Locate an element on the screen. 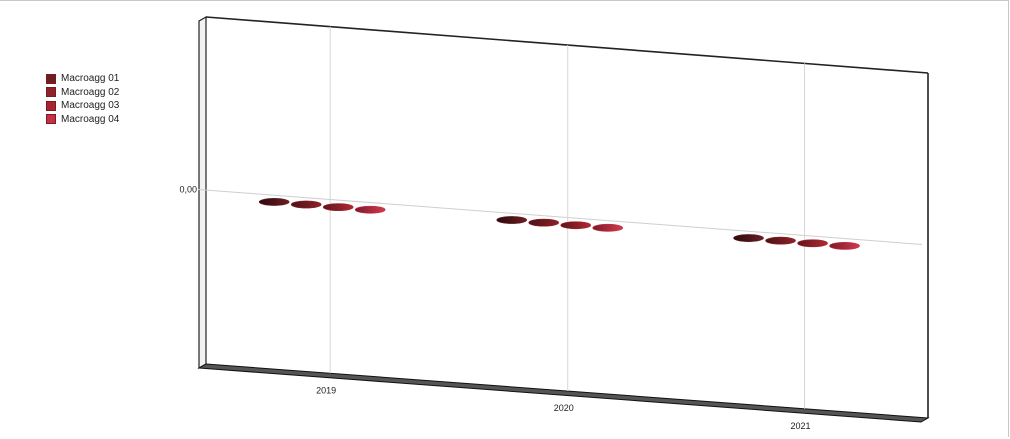 The height and width of the screenshot is (439, 1010). zero-gridline is located at coordinates (560, 216).